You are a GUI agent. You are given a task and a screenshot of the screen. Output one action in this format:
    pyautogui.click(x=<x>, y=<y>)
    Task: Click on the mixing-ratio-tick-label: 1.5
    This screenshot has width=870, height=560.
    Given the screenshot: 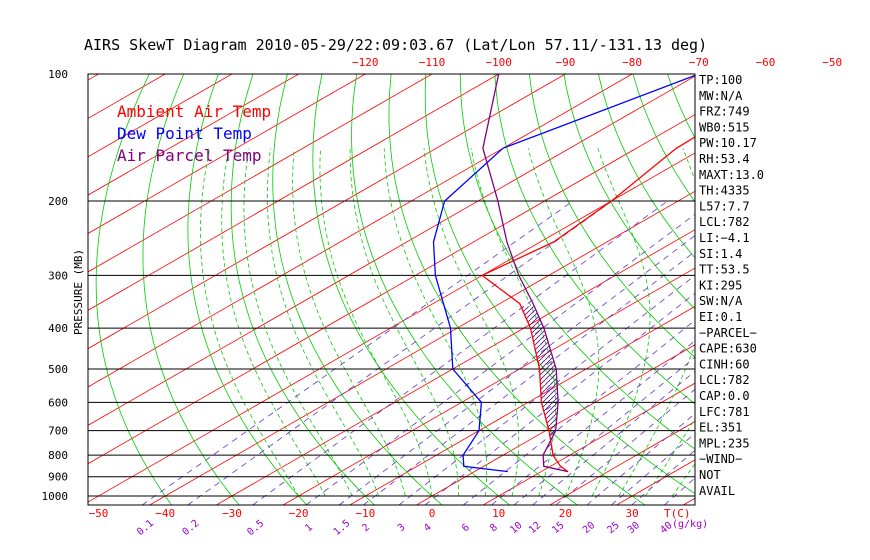 What is the action you would take?
    pyautogui.click(x=342, y=528)
    